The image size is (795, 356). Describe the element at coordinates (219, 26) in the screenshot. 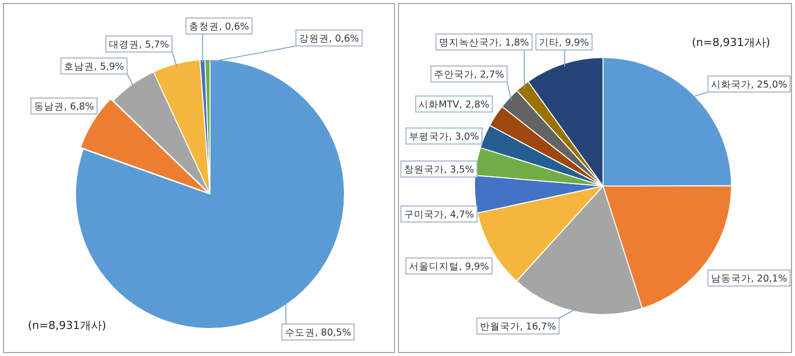

I see `slice-label: 충청권, 0,6%` at that location.